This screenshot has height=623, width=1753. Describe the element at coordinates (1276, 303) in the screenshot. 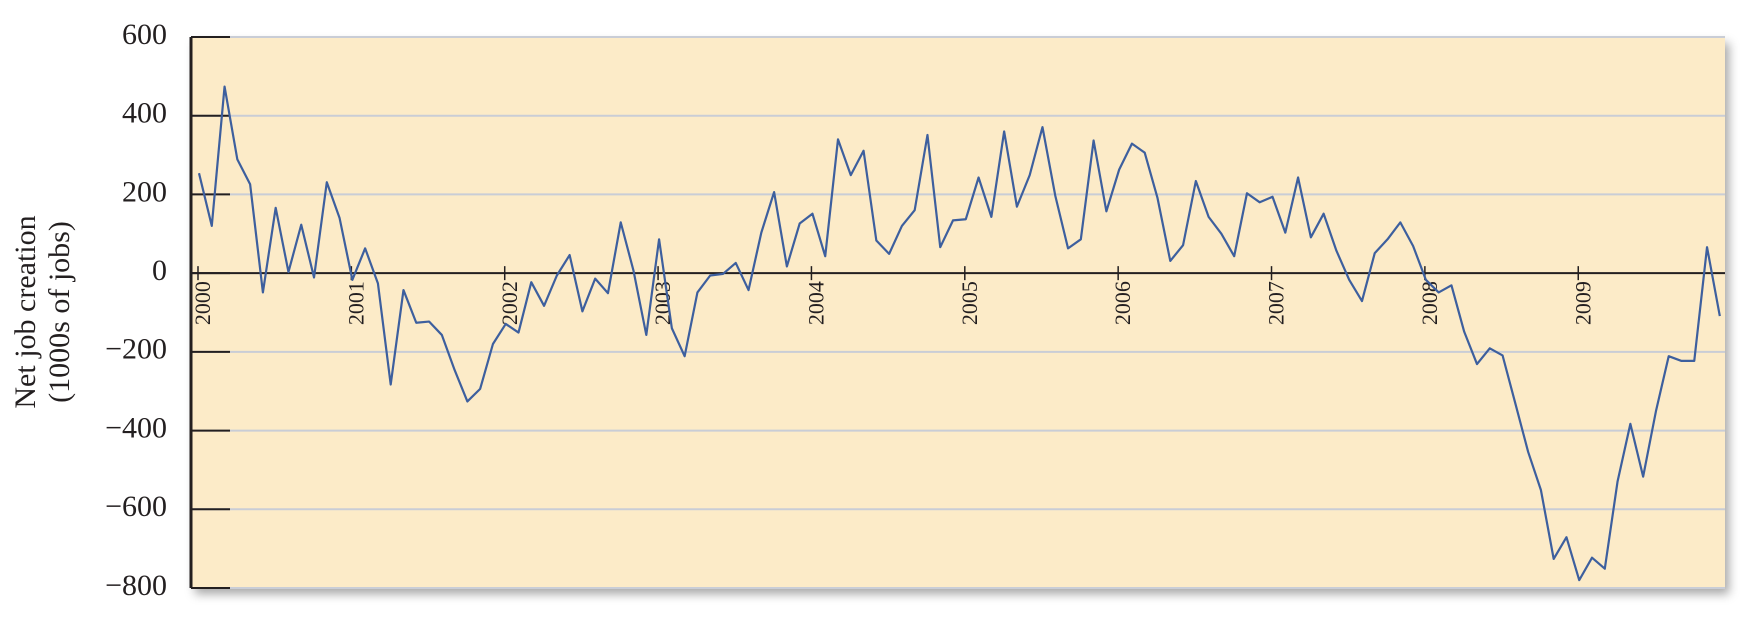

I see `x-tick-label: 2007` at that location.